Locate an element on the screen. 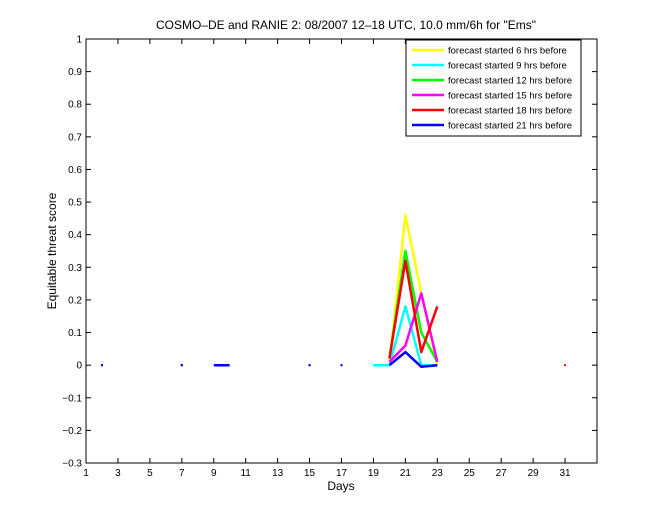 Image resolution: width=660 pixels, height=525 pixels. y-tick-label: 0.7 is located at coordinates (75, 137).